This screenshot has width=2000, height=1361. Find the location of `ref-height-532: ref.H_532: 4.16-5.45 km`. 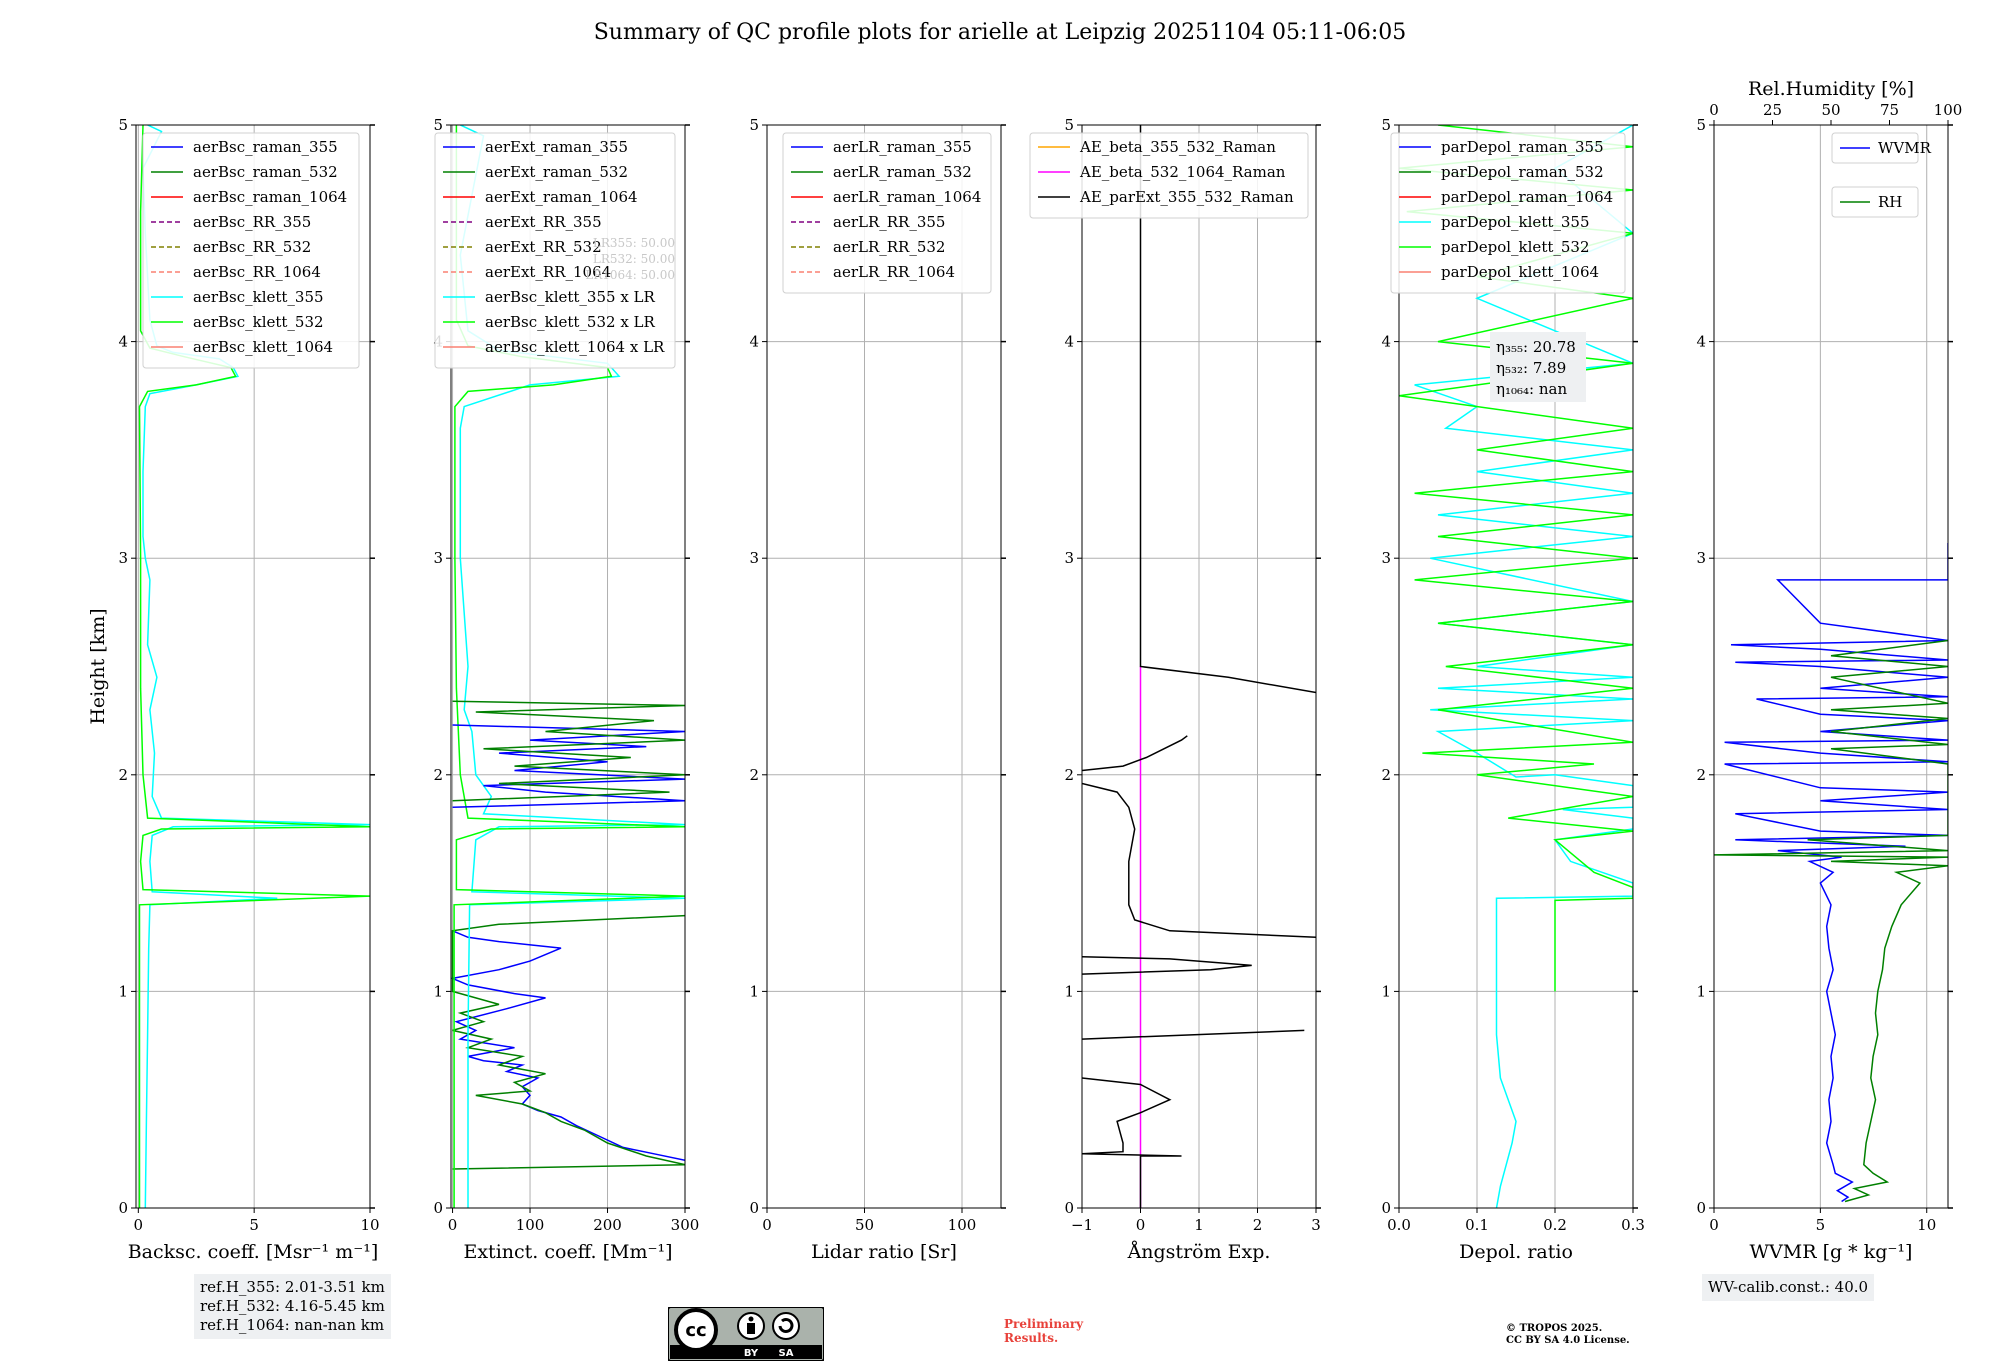

ref-height-532: ref.H_532: 4.16-5.45 km is located at coordinates (292, 1306).